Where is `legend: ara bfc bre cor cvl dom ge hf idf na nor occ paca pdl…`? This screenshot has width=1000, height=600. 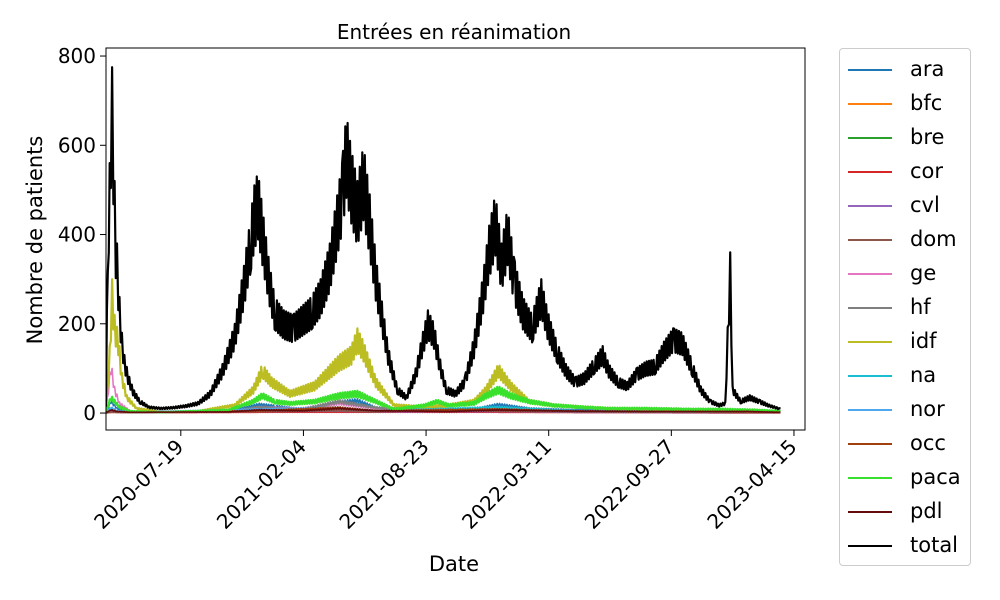 legend: ara bfc bre cor cvl dom ge hf idf na nor occ paca pdl… is located at coordinates (905, 307).